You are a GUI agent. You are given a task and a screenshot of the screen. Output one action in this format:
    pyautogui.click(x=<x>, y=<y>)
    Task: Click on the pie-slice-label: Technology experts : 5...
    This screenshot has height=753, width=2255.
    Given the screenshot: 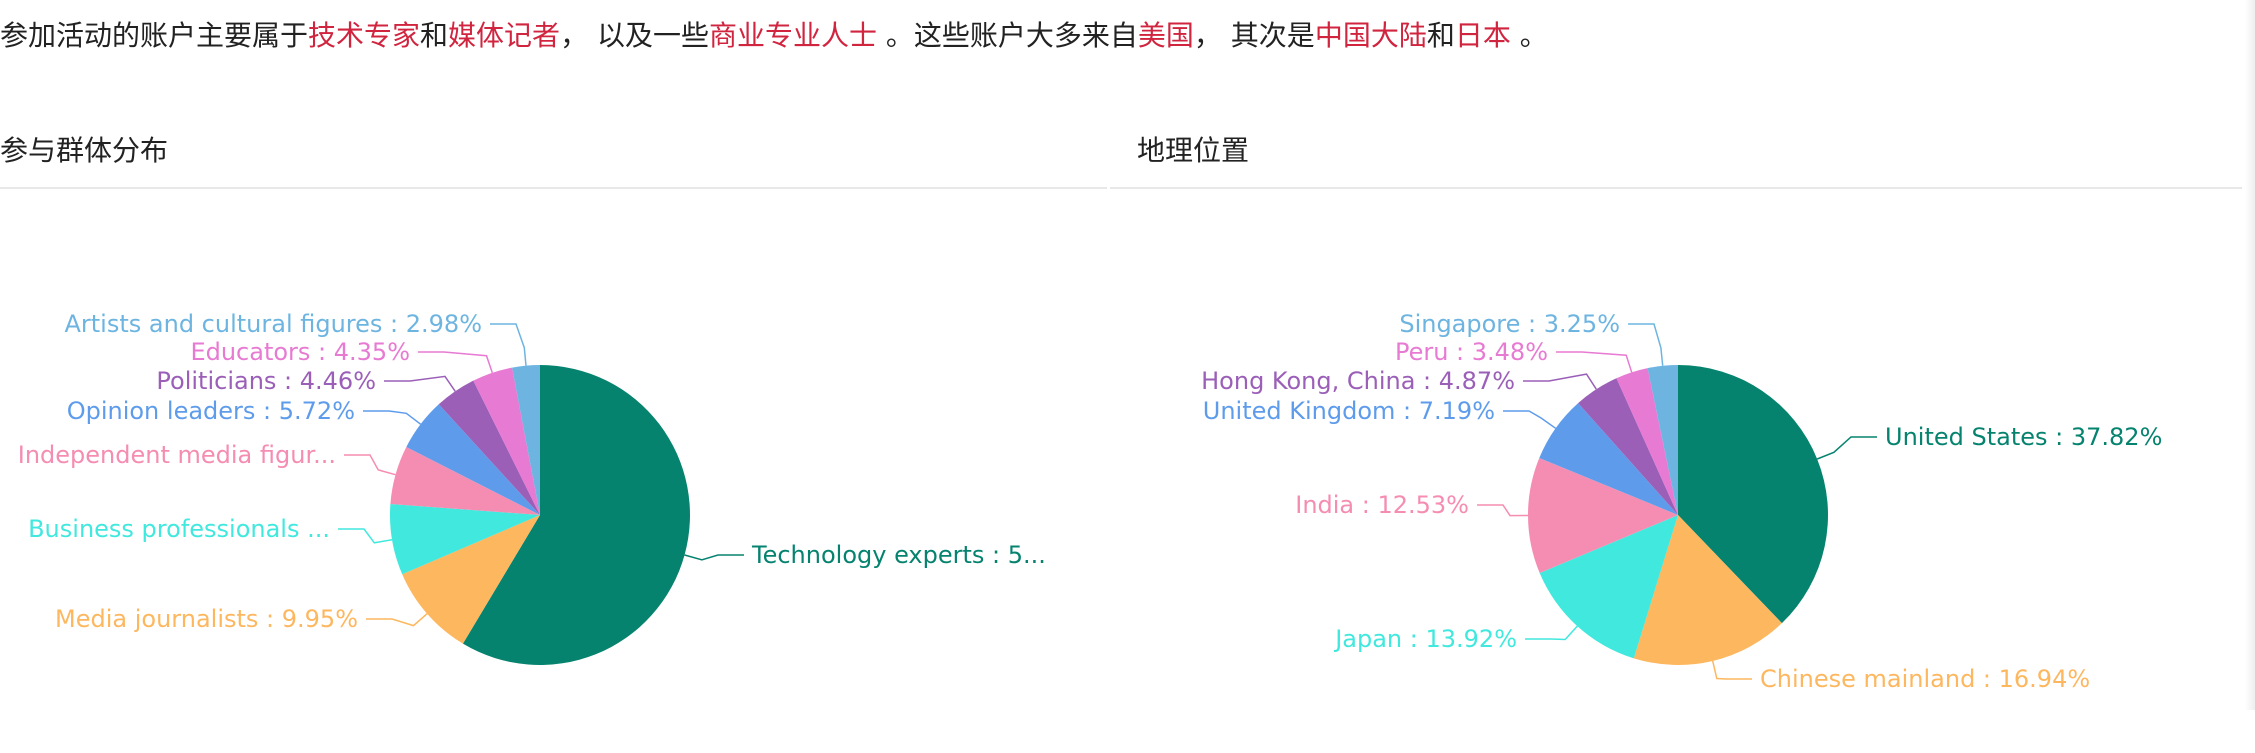 What is the action you would take?
    pyautogui.click(x=898, y=555)
    